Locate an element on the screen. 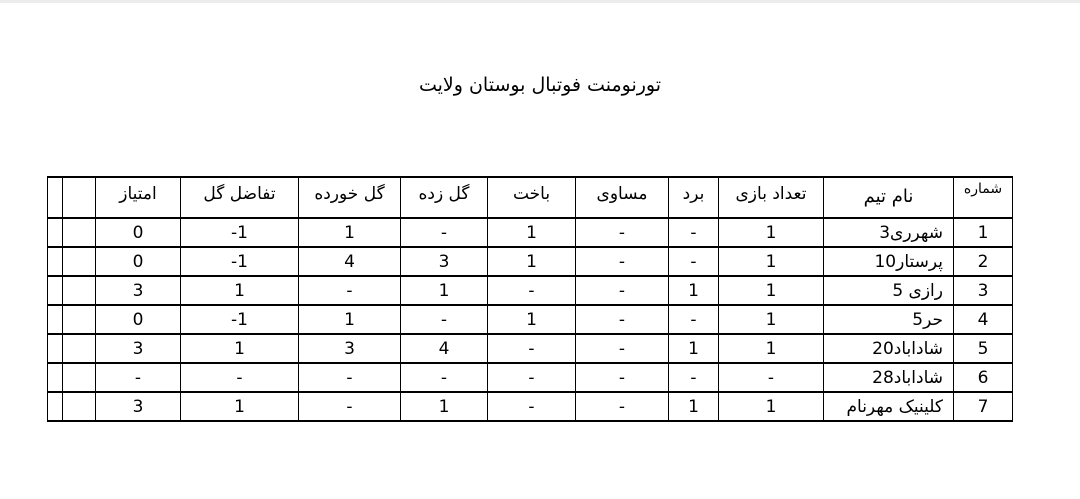 The image size is (1080, 499). header-losses: باخت is located at coordinates (531, 197).